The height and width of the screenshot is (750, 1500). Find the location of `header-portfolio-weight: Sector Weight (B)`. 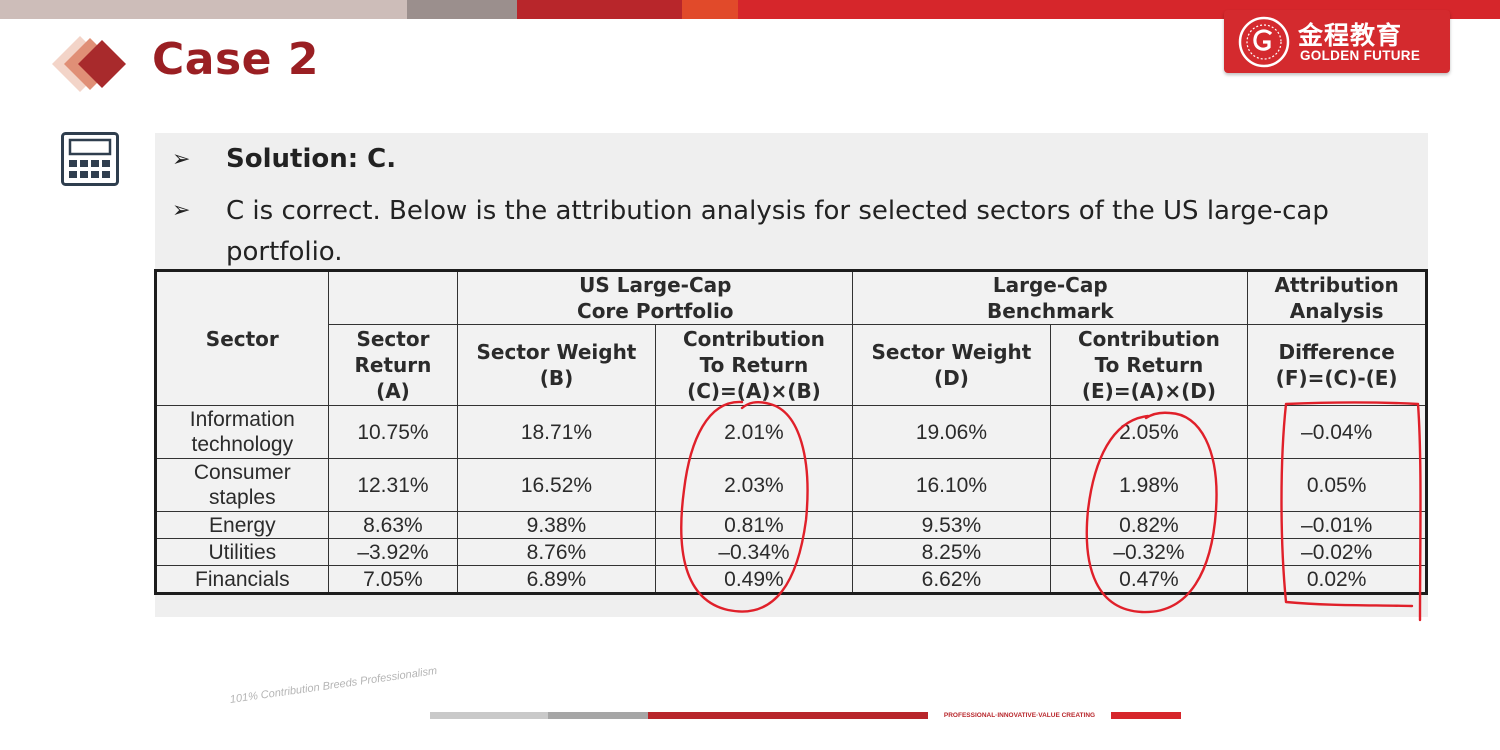

header-portfolio-weight: Sector Weight (B) is located at coordinates (556, 365).